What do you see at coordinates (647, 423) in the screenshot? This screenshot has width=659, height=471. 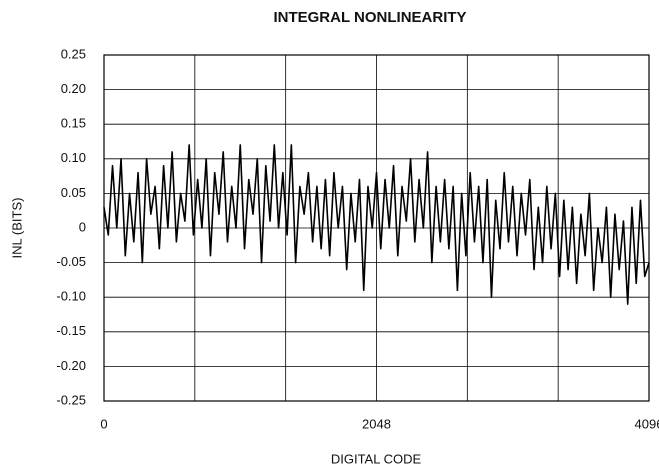 I see `x-tick-label: 4096` at bounding box center [647, 423].